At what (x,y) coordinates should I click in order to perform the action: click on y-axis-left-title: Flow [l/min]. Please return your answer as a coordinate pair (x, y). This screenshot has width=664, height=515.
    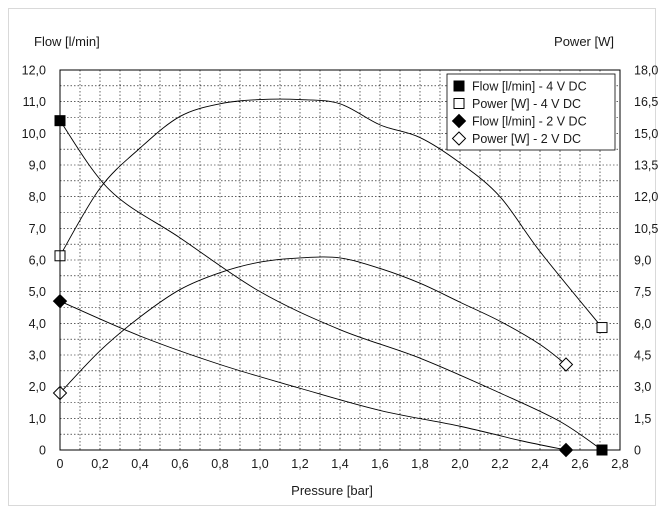
    Looking at the image, I should click on (67, 41).